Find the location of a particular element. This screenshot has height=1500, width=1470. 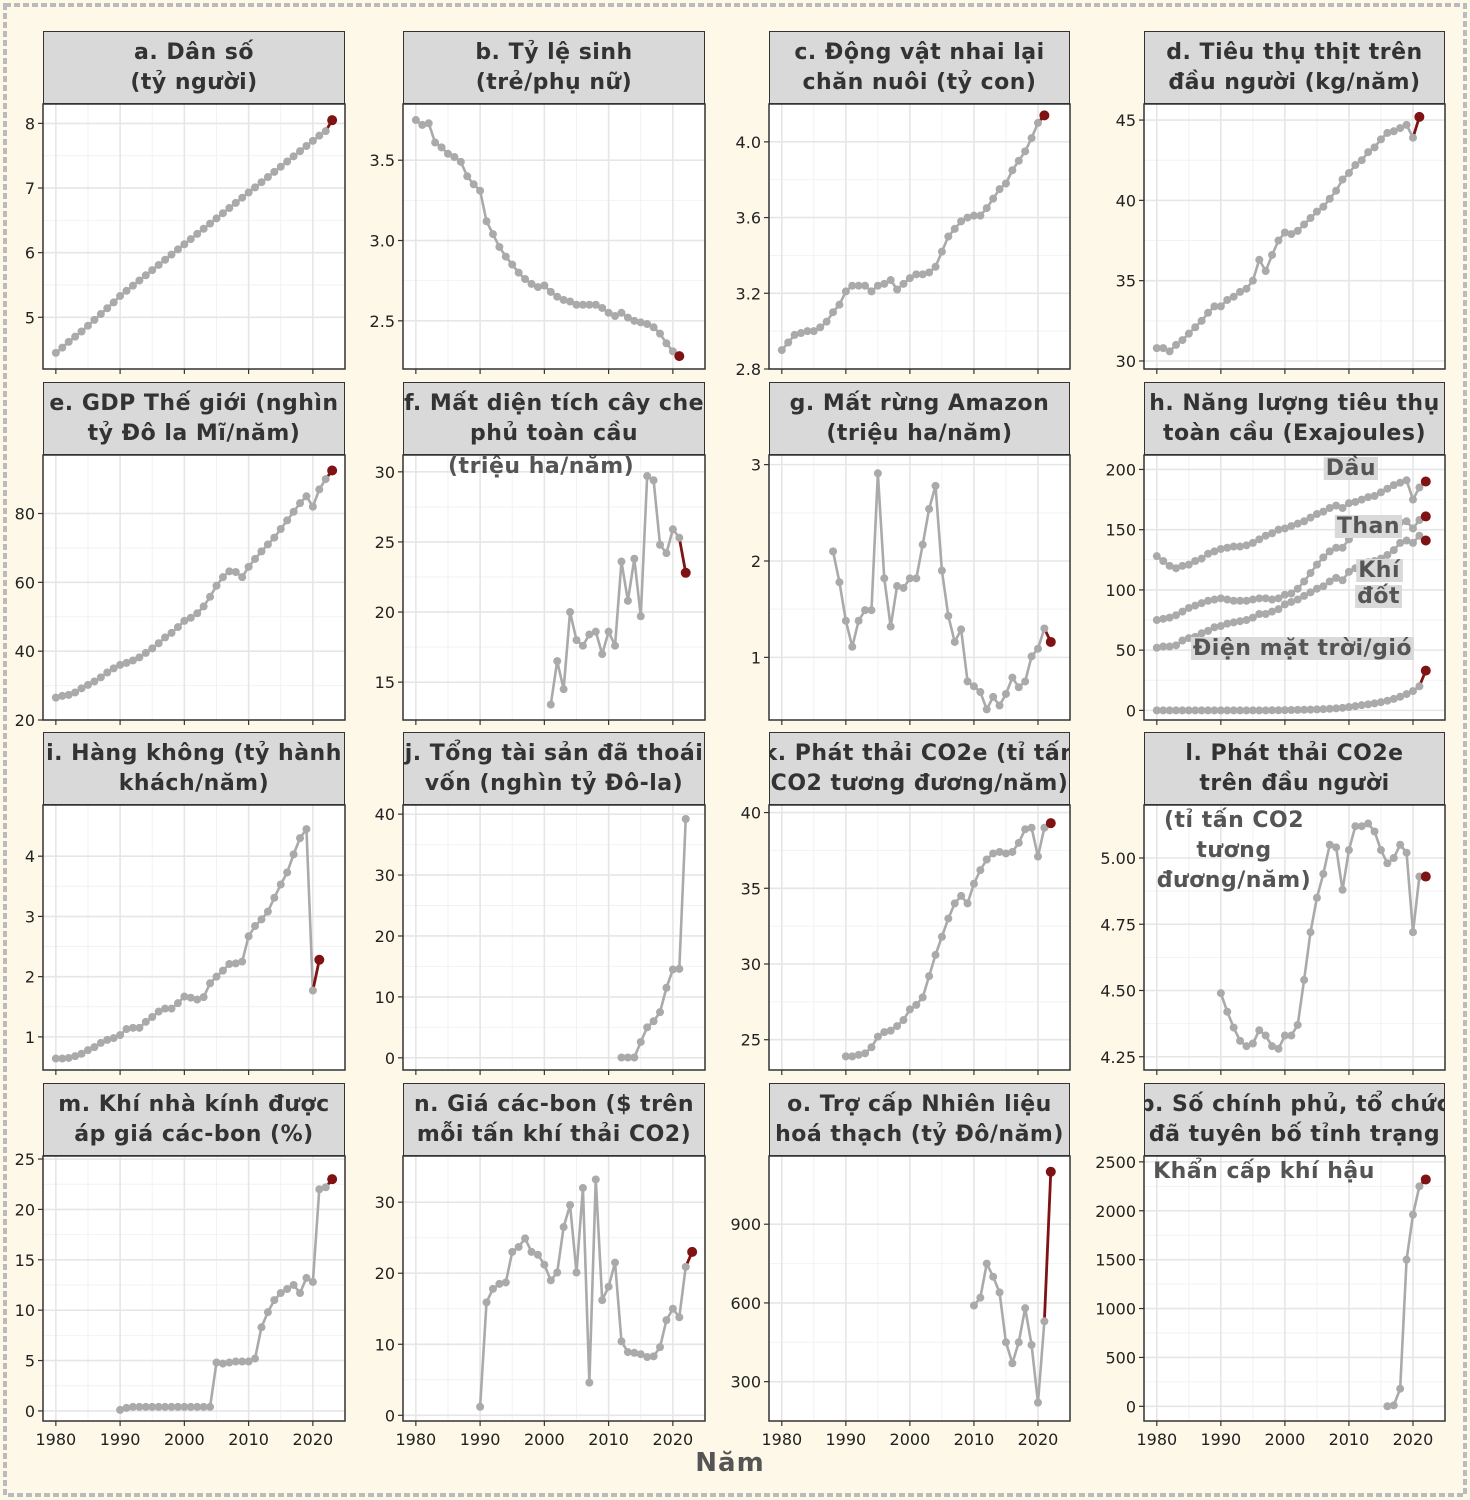

y-tick-label: 30 is located at coordinates (385, 1202).